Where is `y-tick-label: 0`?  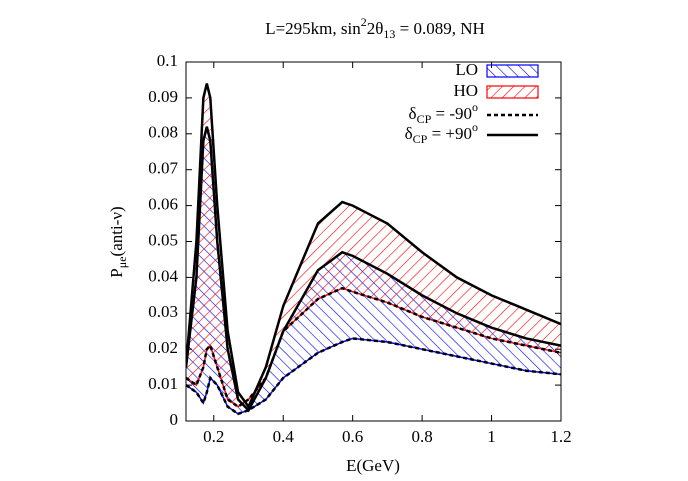 y-tick-label: 0 is located at coordinates (174, 419).